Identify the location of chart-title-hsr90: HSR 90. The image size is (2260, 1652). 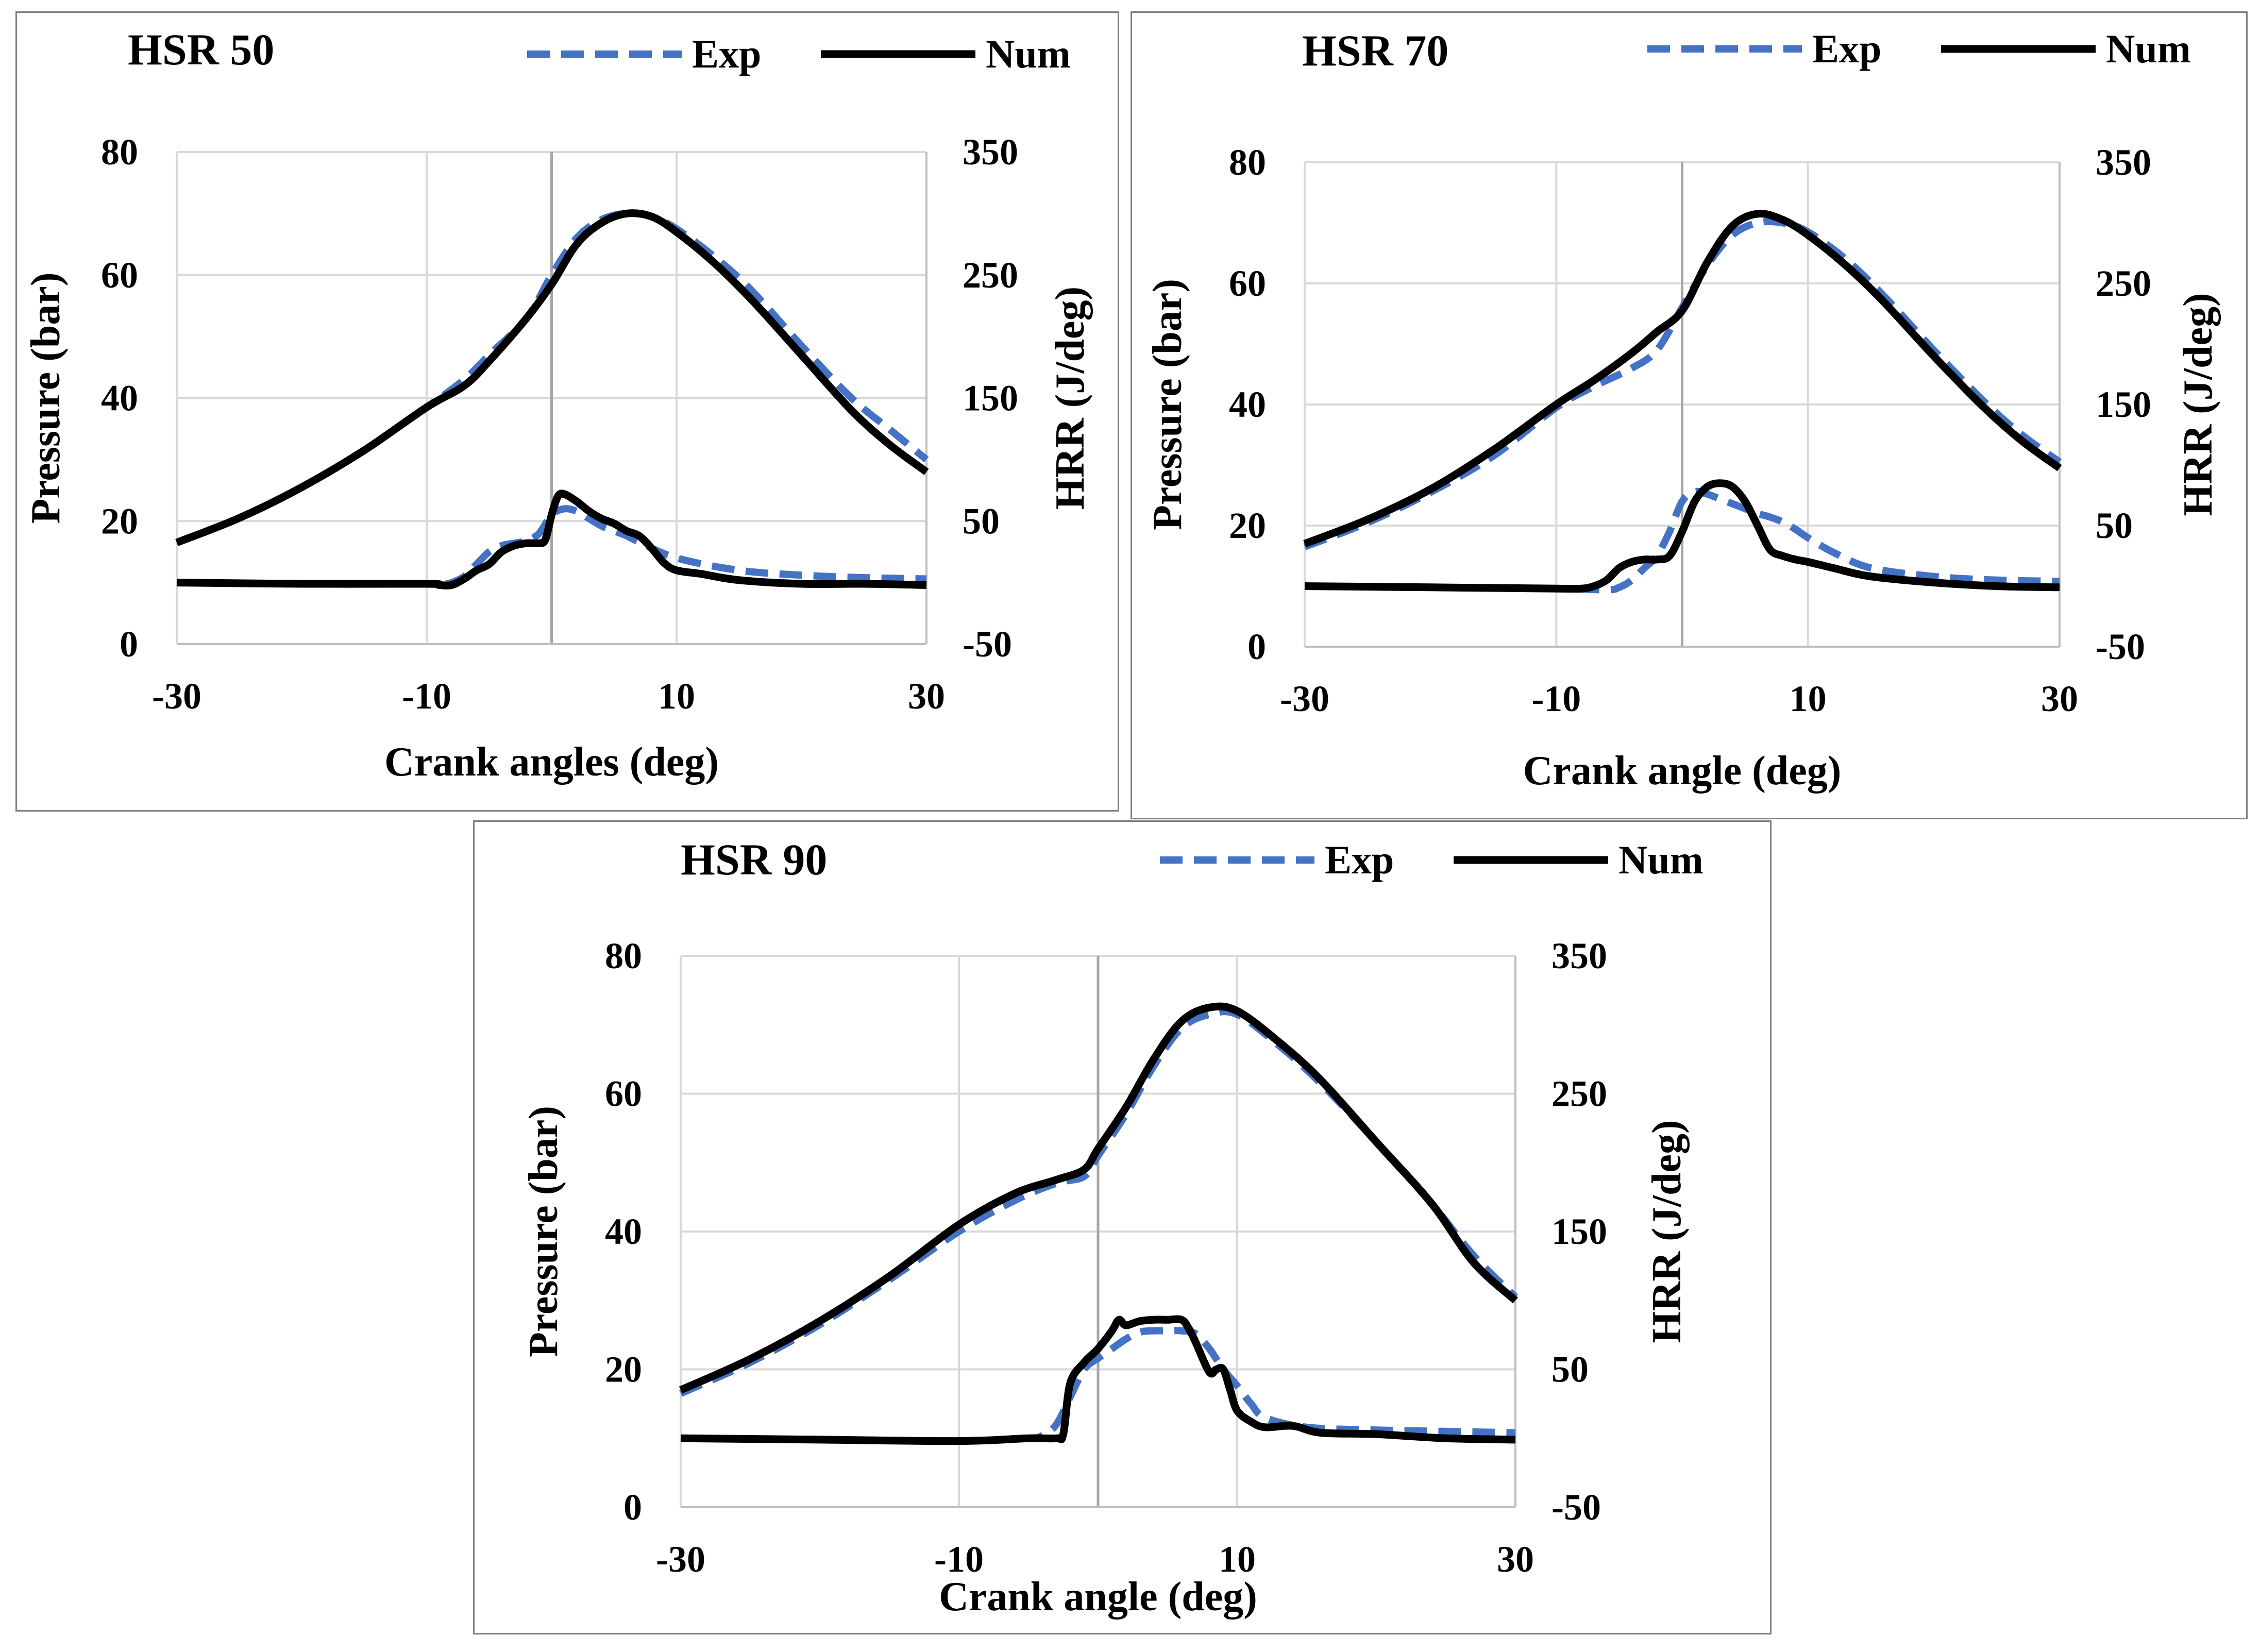
(754, 859).